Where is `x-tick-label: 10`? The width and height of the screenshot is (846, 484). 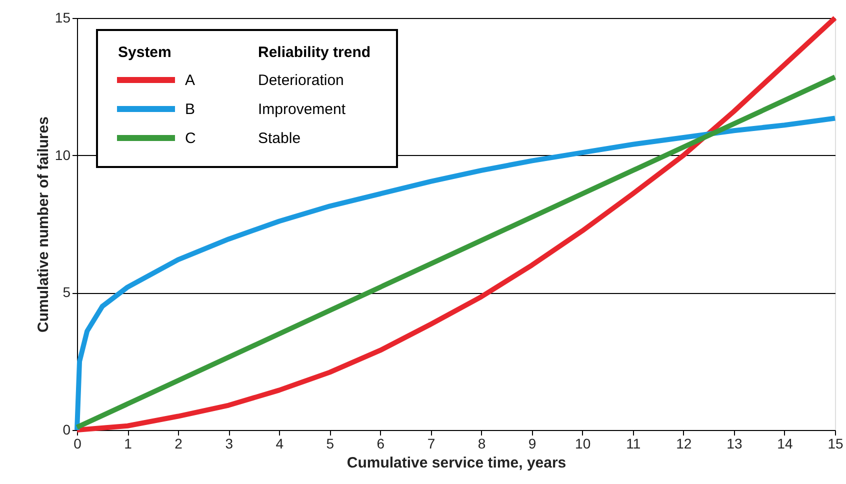
x-tick-label: 10 is located at coordinates (583, 444).